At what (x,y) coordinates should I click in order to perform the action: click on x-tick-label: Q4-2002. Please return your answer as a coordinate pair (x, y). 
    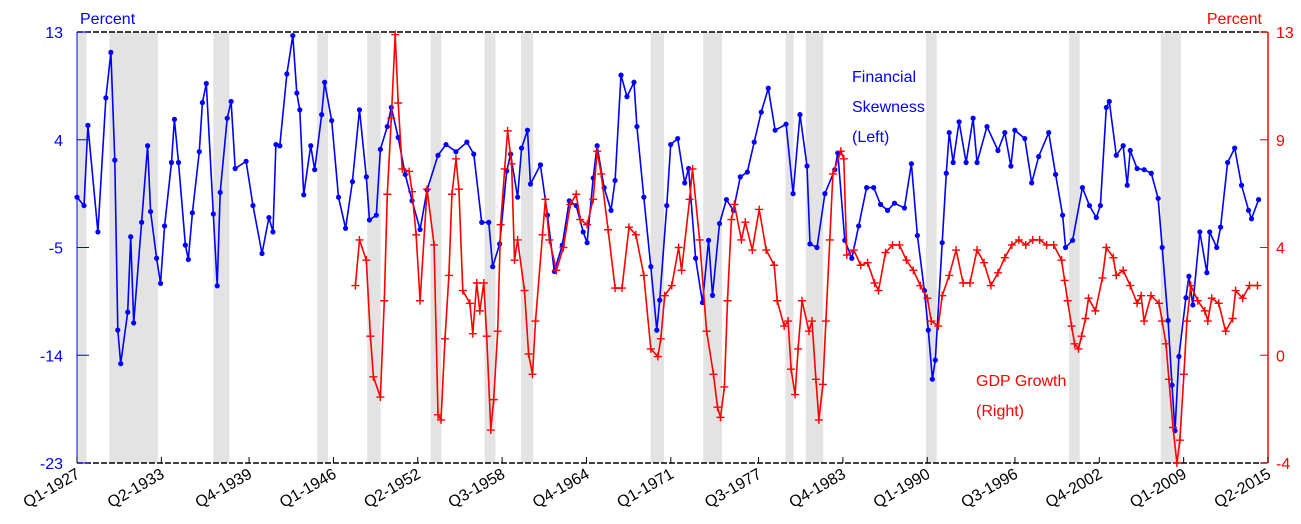
    Looking at the image, I should click on (1074, 489).